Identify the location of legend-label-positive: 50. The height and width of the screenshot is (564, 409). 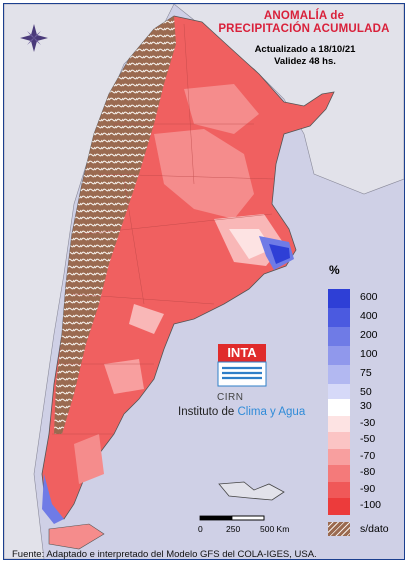
(366, 392).